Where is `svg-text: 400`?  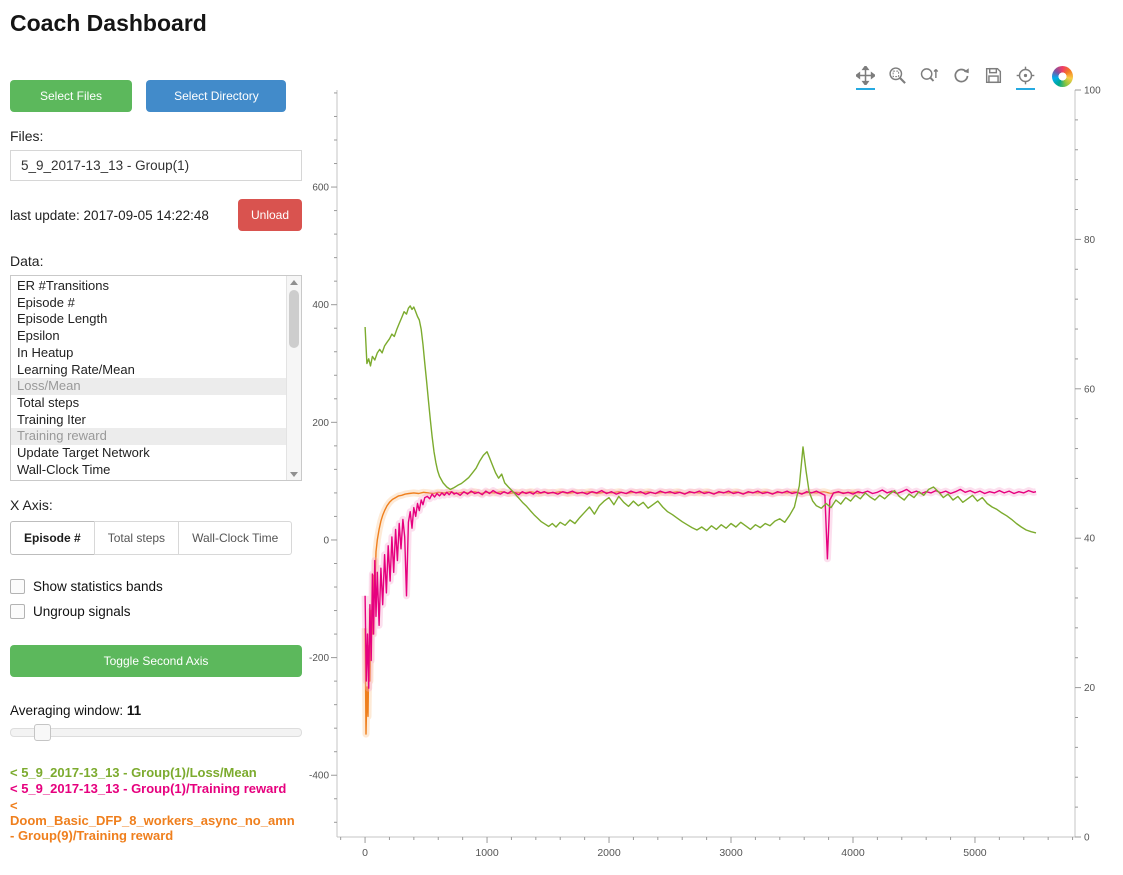 svg-text: 400 is located at coordinates (320, 305).